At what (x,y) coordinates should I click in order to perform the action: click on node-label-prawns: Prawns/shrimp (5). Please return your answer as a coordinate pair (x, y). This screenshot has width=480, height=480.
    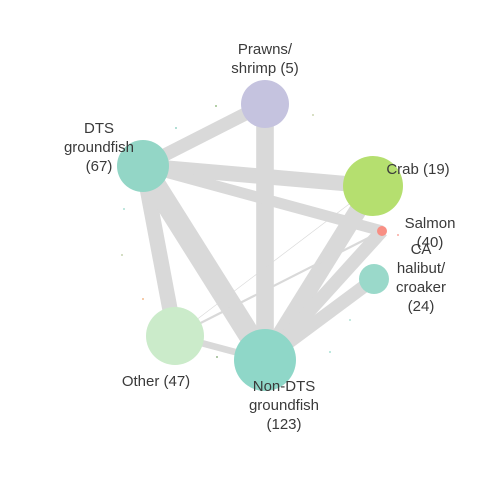
    Looking at the image, I should click on (265, 59).